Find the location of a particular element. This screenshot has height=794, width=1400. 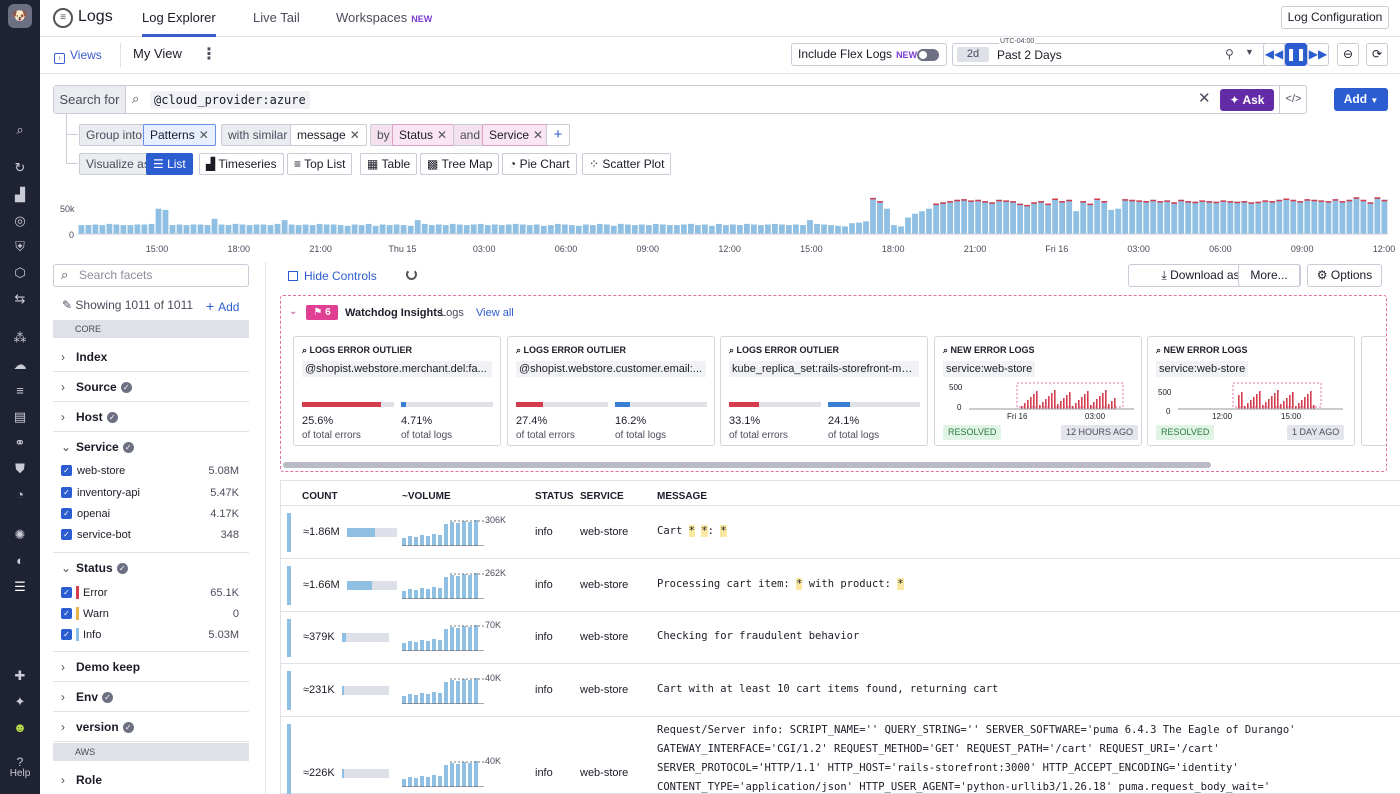

help-nav: ? Help is located at coordinates (20, 767).